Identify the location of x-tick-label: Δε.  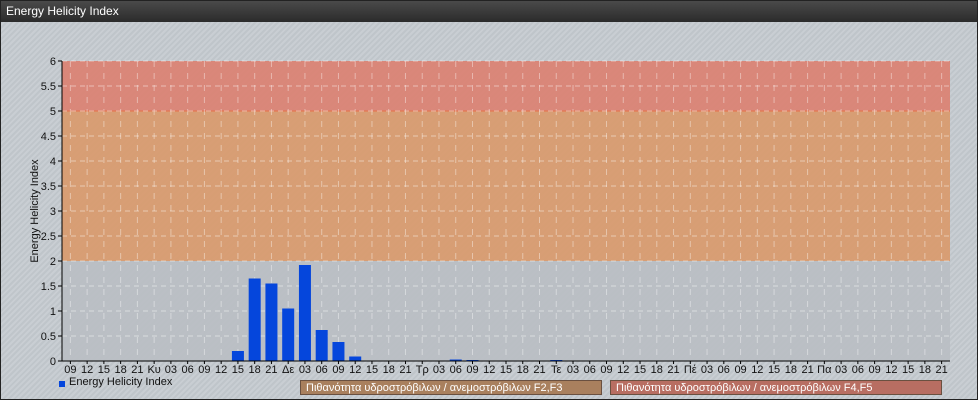
(288, 370).